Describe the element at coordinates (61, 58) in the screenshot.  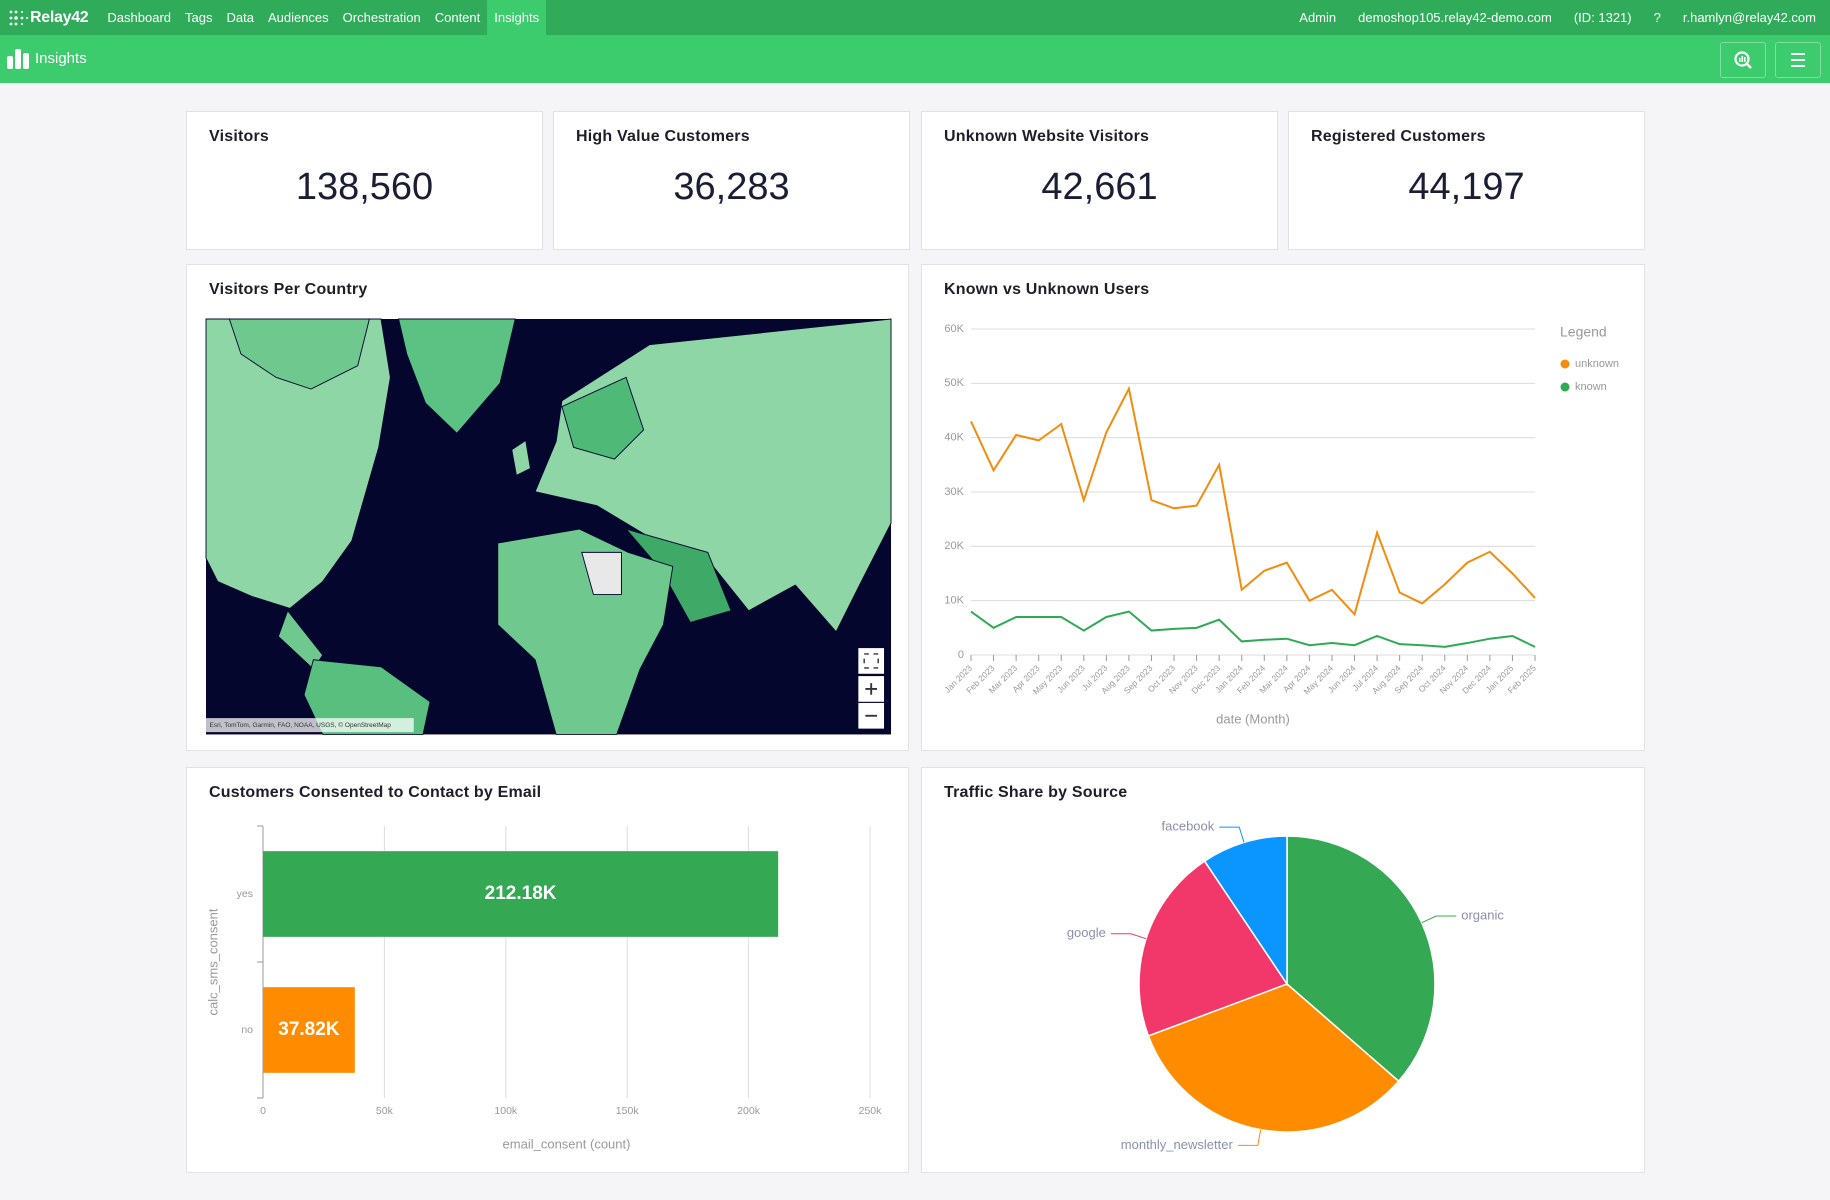
I see `page-title: Insights` at that location.